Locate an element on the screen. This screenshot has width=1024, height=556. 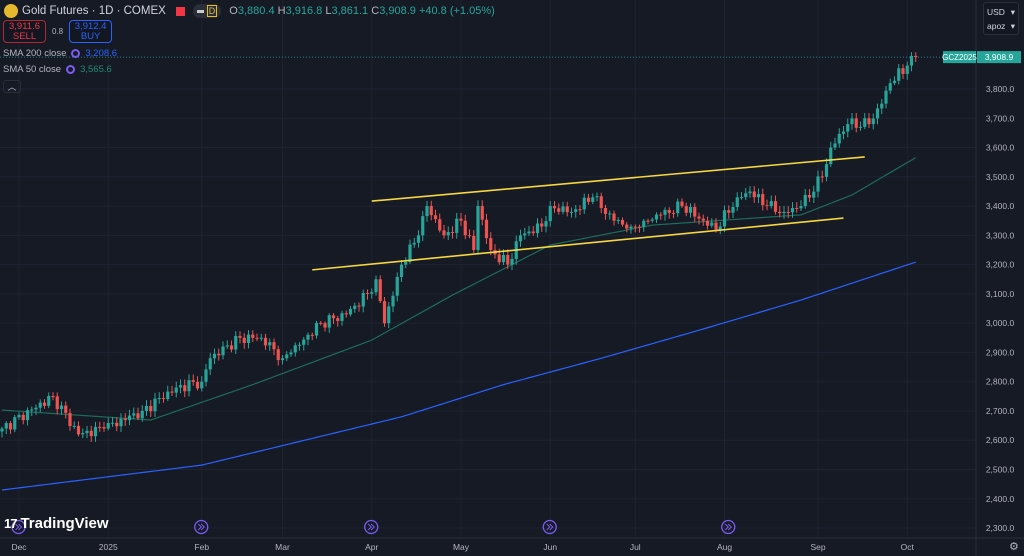
flag-icon is located at coordinates (180, 11).